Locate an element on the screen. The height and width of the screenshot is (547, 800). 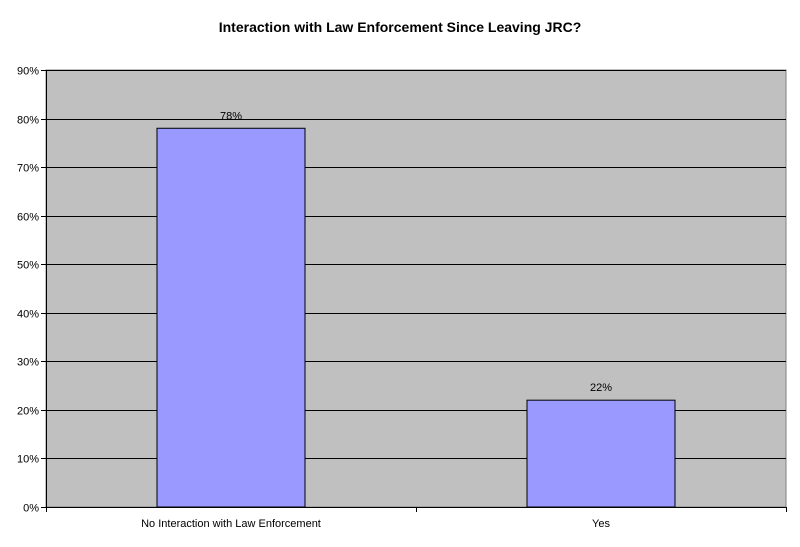
y-tick-label: 30% is located at coordinates (28, 363).